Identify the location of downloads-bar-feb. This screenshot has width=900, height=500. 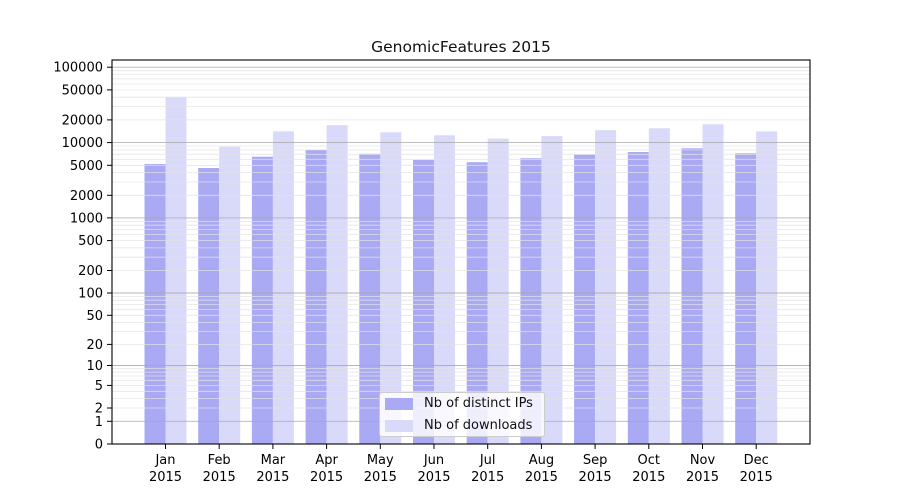
(230, 295).